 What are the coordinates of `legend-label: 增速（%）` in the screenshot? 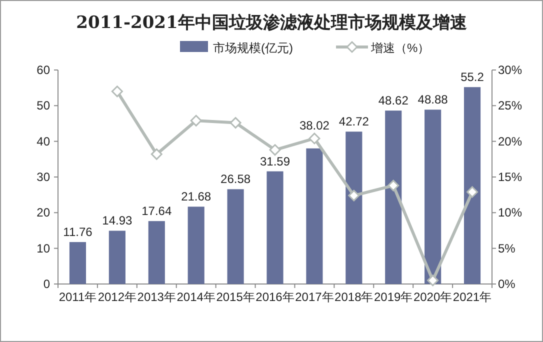 It's located at (400, 48).